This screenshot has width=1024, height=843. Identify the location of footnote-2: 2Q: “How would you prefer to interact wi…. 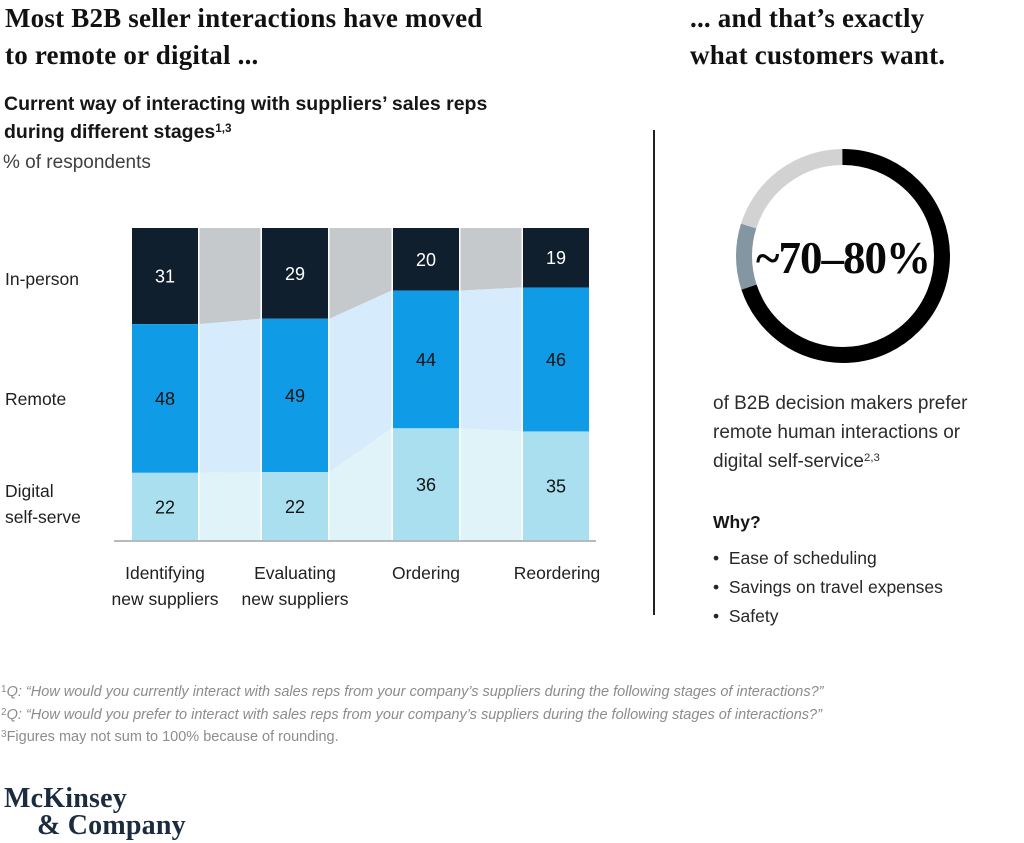
(411, 715).